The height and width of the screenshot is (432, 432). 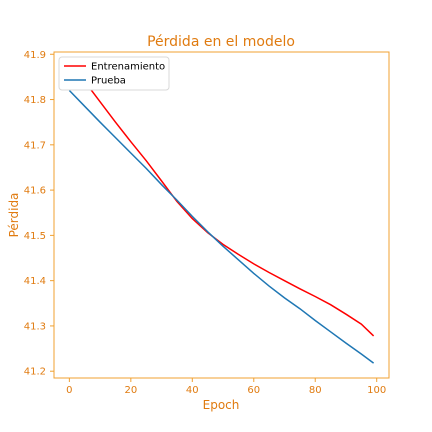 What do you see at coordinates (35, 100) in the screenshot?
I see `y-tick-label: 41.8` at bounding box center [35, 100].